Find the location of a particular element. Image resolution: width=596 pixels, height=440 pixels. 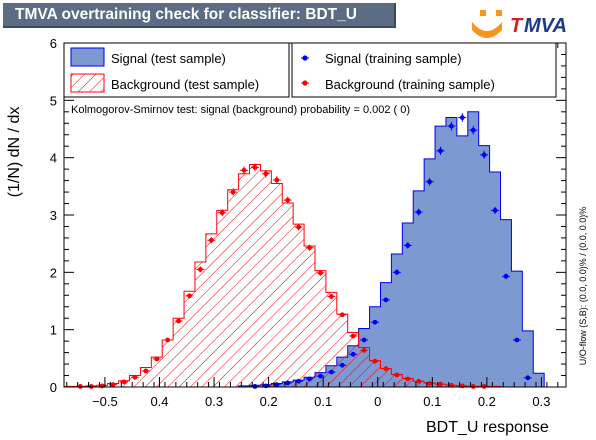

logo-text-t: T is located at coordinates (517, 26).